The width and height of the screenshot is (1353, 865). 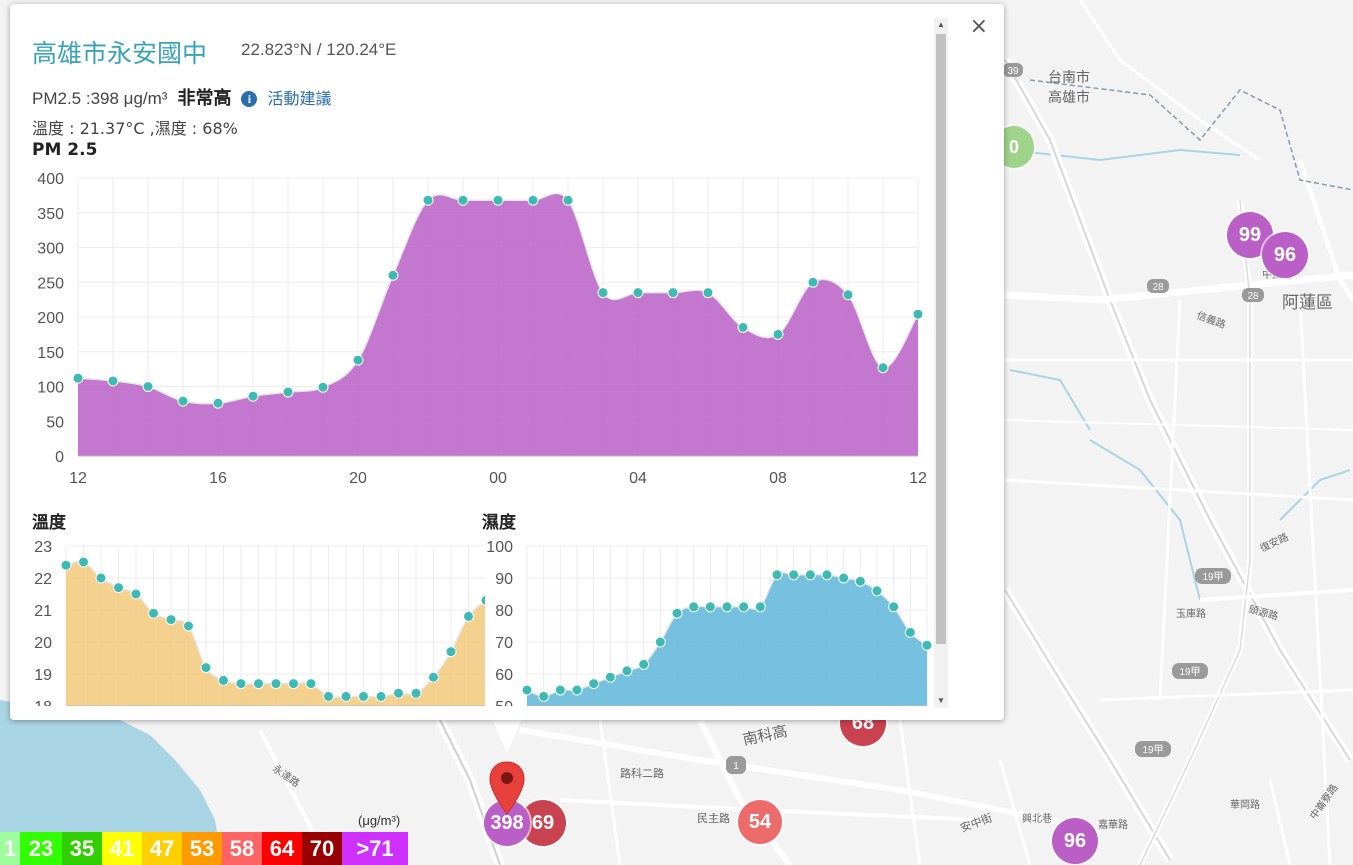 What do you see at coordinates (82, 848) in the screenshot?
I see `legend-cell: 35` at bounding box center [82, 848].